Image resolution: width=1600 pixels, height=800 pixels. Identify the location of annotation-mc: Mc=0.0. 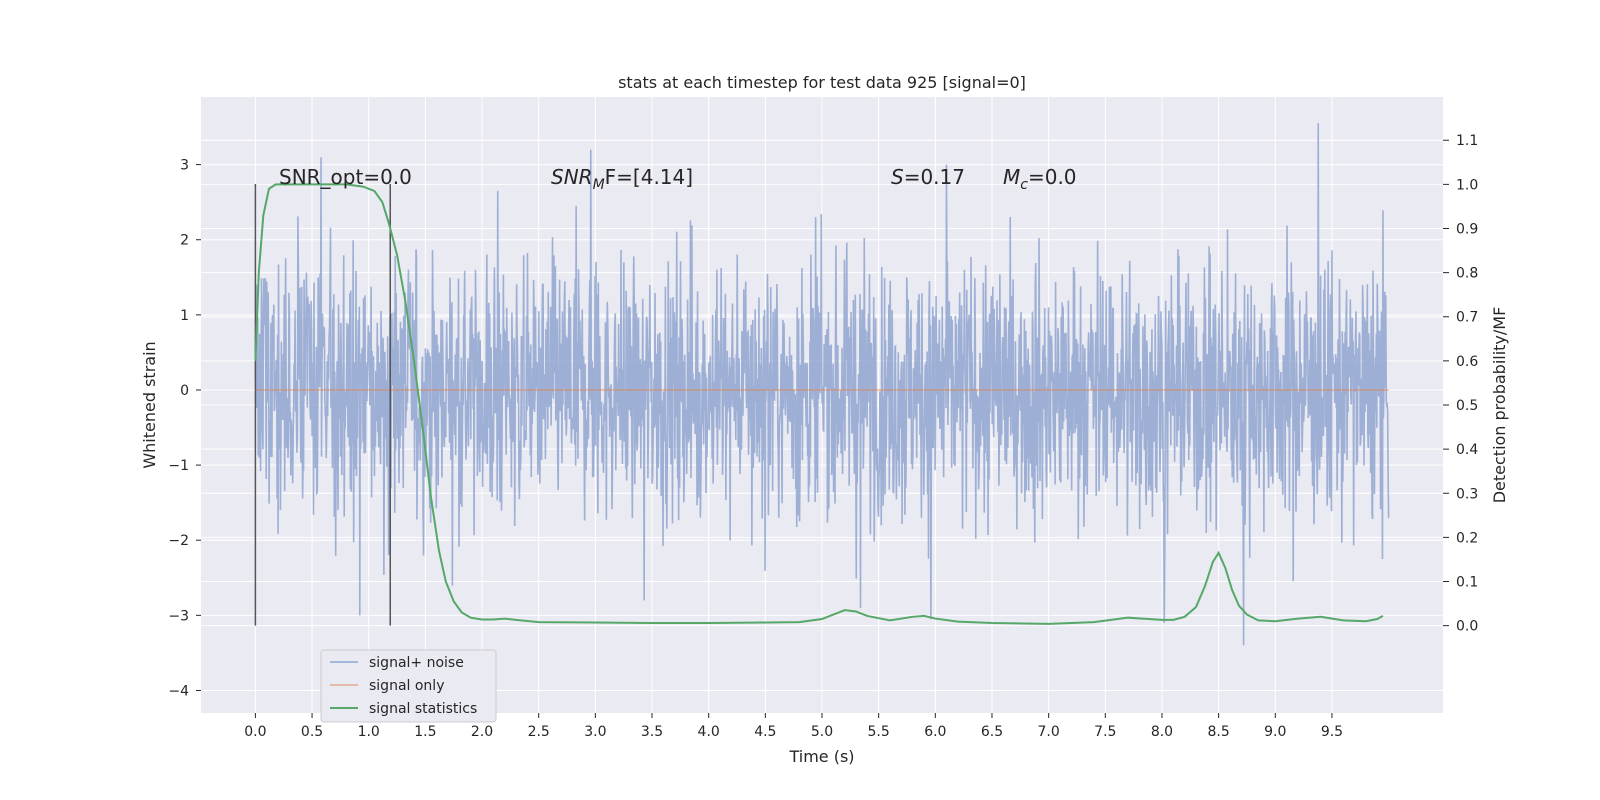
(1040, 179).